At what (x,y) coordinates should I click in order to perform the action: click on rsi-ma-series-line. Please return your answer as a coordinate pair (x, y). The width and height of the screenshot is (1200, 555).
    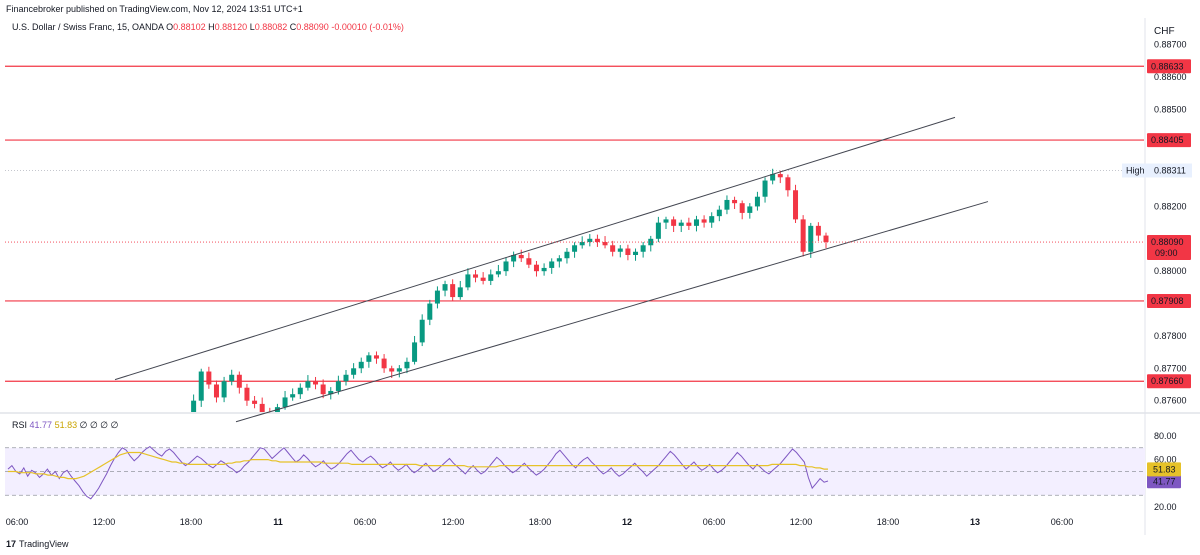
    Looking at the image, I should click on (418, 465).